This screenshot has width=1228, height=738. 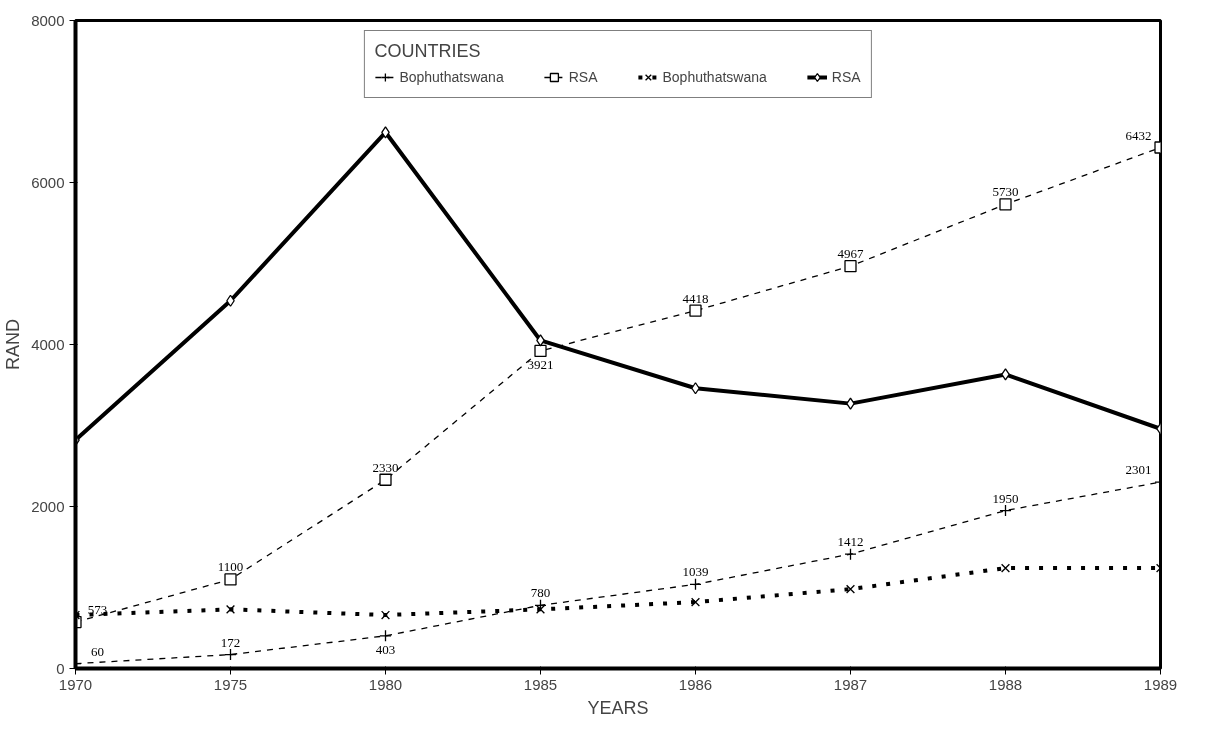 What do you see at coordinates (695, 298) in the screenshot?
I see `data-label: 4418` at bounding box center [695, 298].